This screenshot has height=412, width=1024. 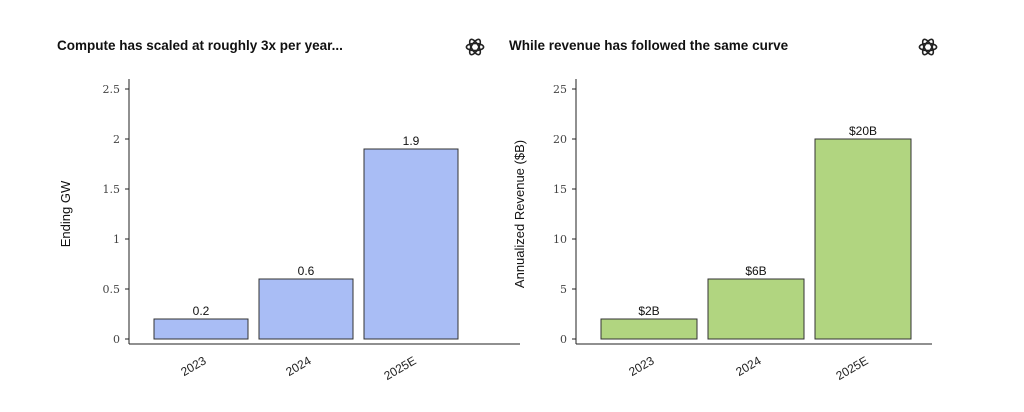 I want to click on y-tick-label: 25, so click(x=560, y=89).